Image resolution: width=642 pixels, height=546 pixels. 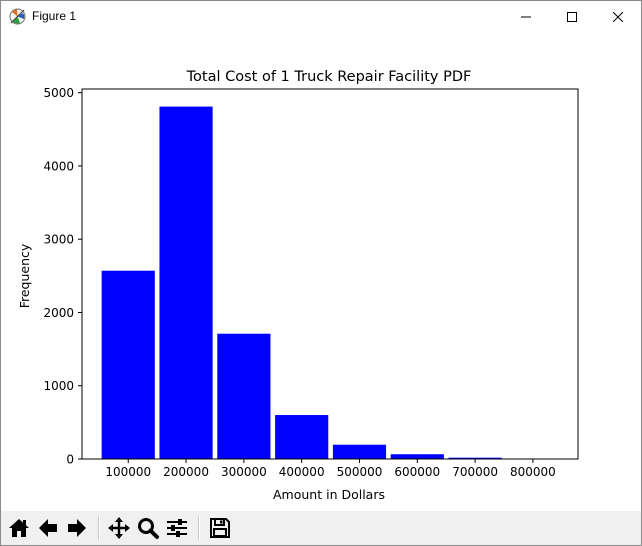 What do you see at coordinates (302, 472) in the screenshot?
I see `x-tick-label: 400000` at bounding box center [302, 472].